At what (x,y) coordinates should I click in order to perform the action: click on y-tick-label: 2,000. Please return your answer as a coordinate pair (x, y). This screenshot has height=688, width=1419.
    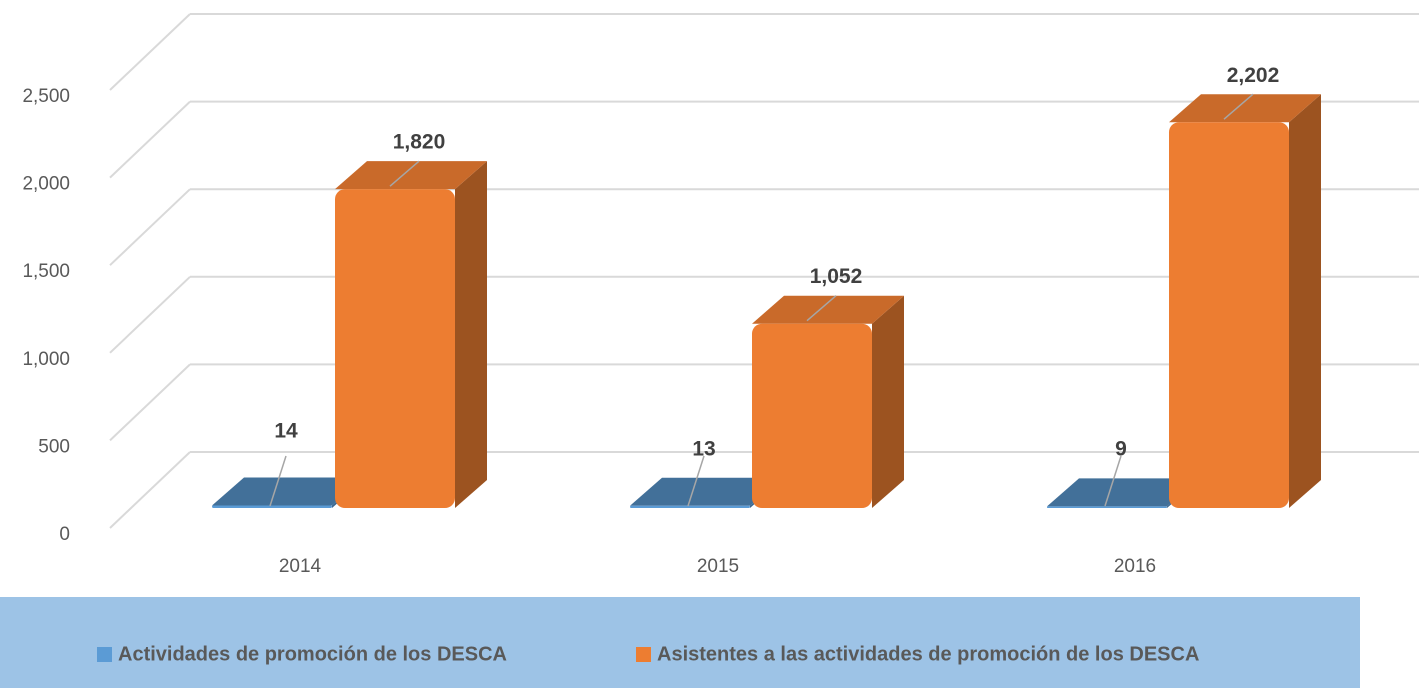
    Looking at the image, I should click on (46, 184).